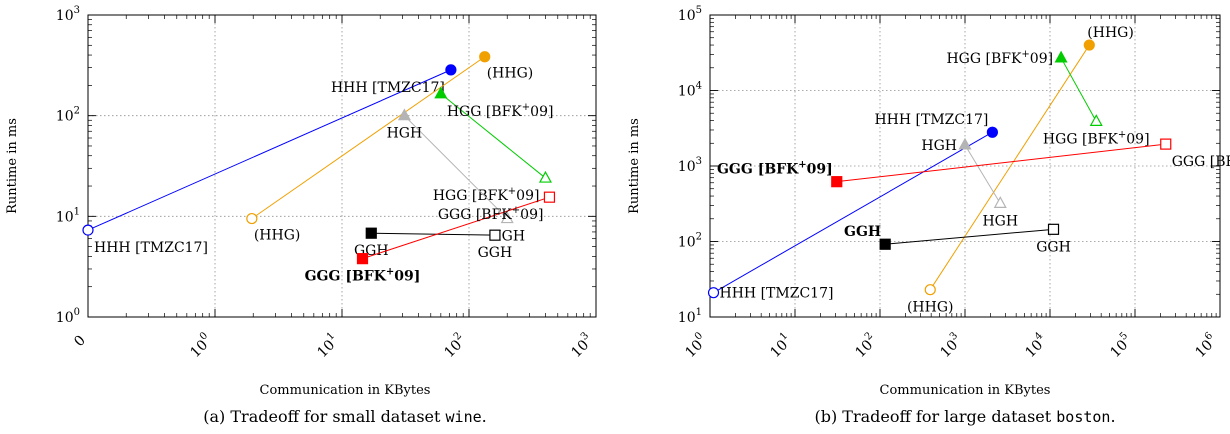  I want to click on x-tick-label: 10⁵, so click(1120, 345).